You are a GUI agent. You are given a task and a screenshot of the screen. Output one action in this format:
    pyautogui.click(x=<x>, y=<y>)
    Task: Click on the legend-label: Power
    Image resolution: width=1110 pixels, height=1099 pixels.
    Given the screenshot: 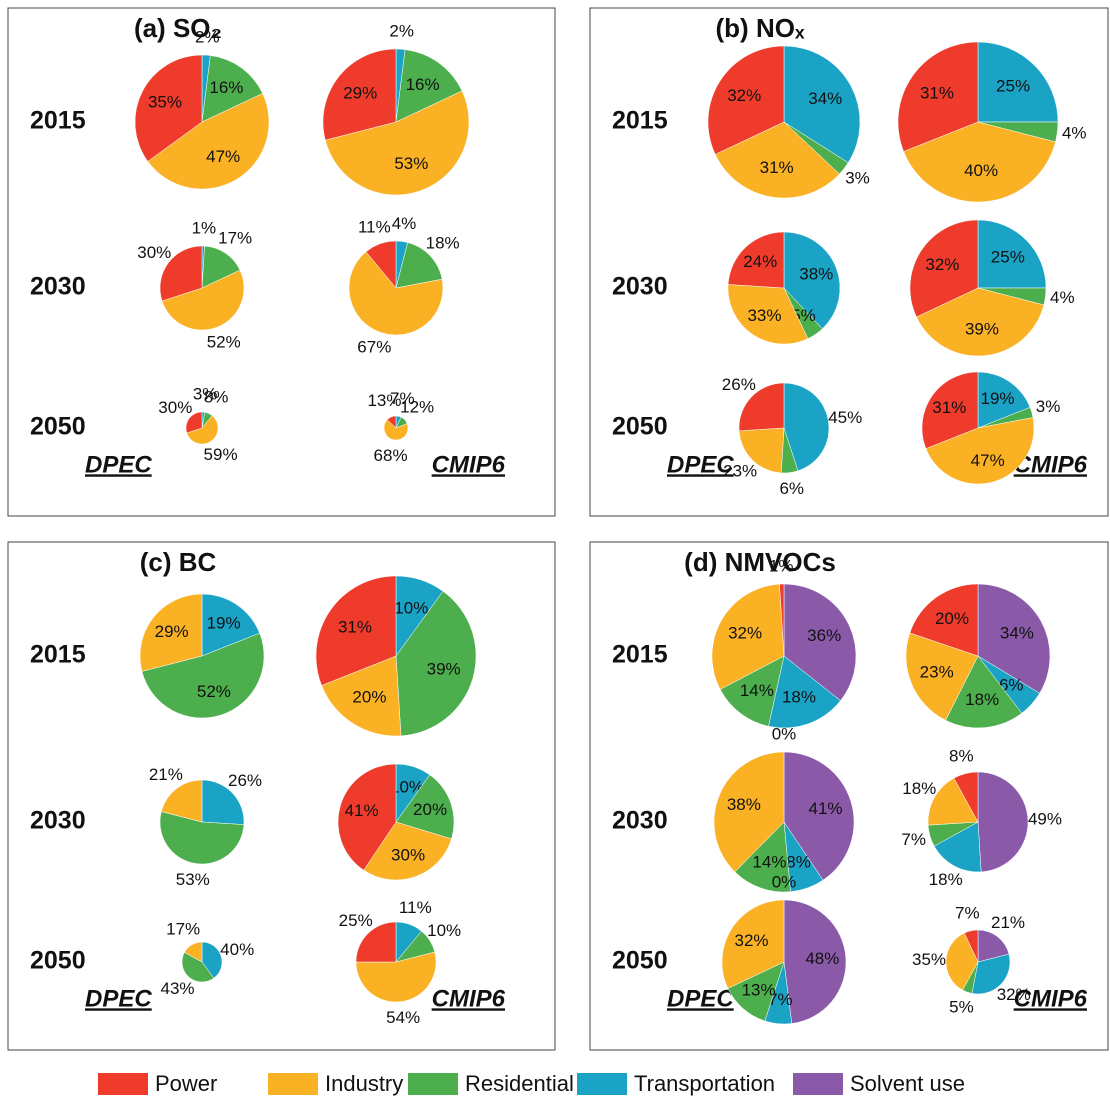 What is the action you would take?
    pyautogui.click(x=186, y=1083)
    